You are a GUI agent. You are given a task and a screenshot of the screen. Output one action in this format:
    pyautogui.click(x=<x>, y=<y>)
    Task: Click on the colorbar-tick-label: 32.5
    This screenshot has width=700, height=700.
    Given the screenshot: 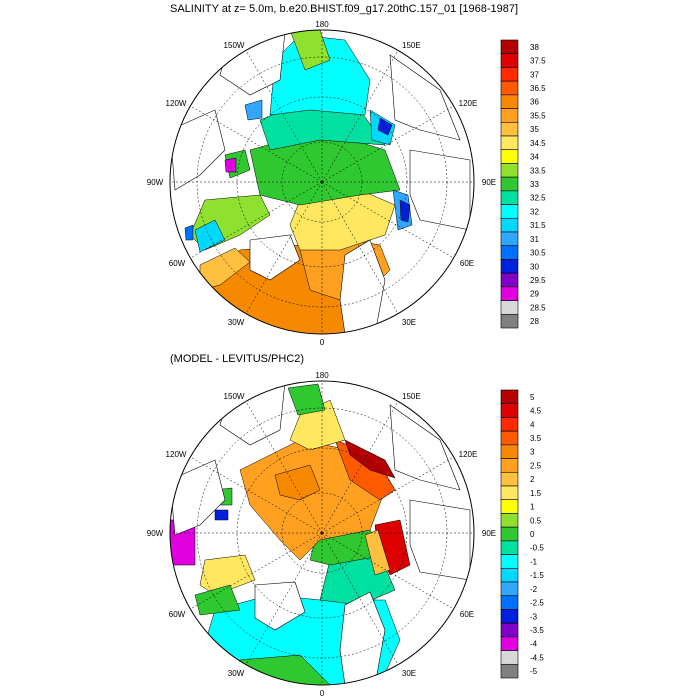 What is the action you would take?
    pyautogui.click(x=538, y=198)
    